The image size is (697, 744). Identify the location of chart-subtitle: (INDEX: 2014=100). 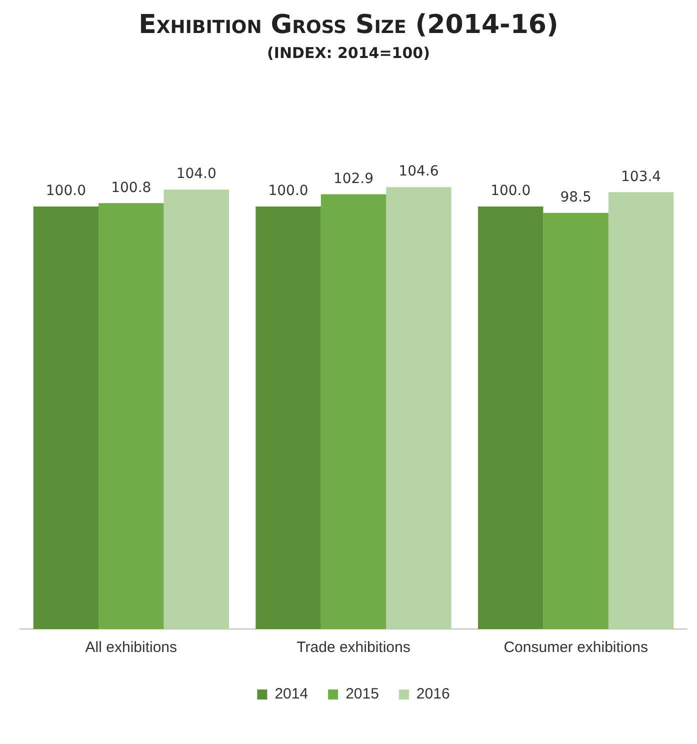
(348, 53).